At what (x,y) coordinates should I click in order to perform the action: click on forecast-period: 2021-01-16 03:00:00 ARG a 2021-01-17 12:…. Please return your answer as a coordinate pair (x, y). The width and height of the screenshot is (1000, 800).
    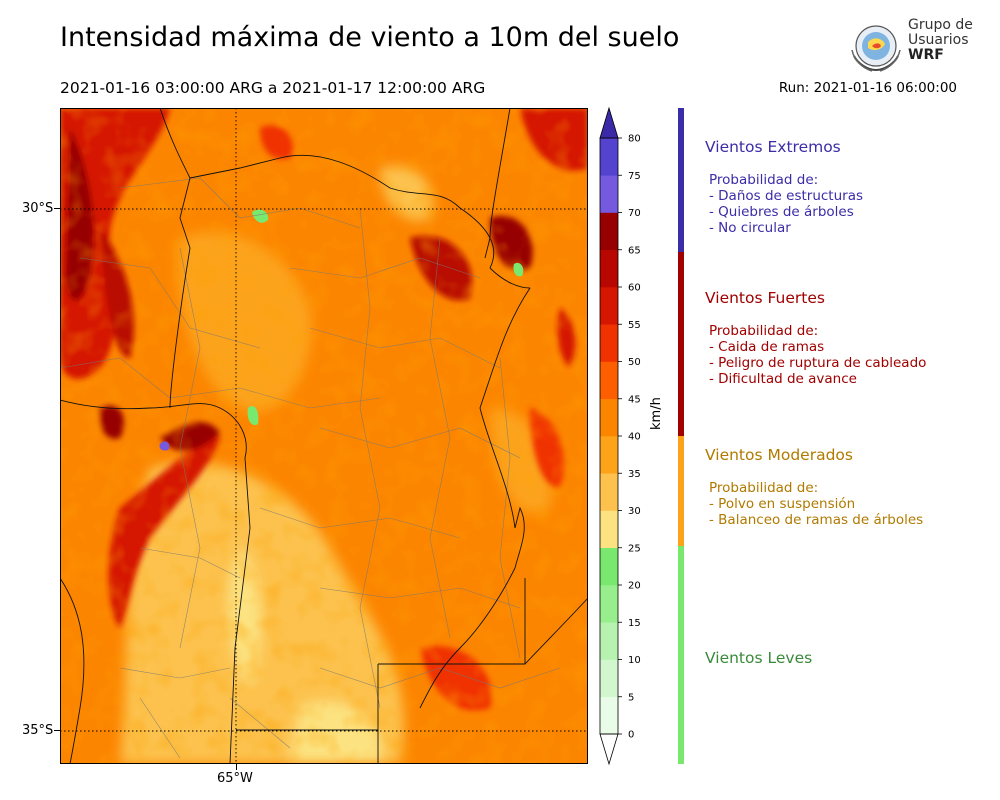
    Looking at the image, I should click on (273, 88).